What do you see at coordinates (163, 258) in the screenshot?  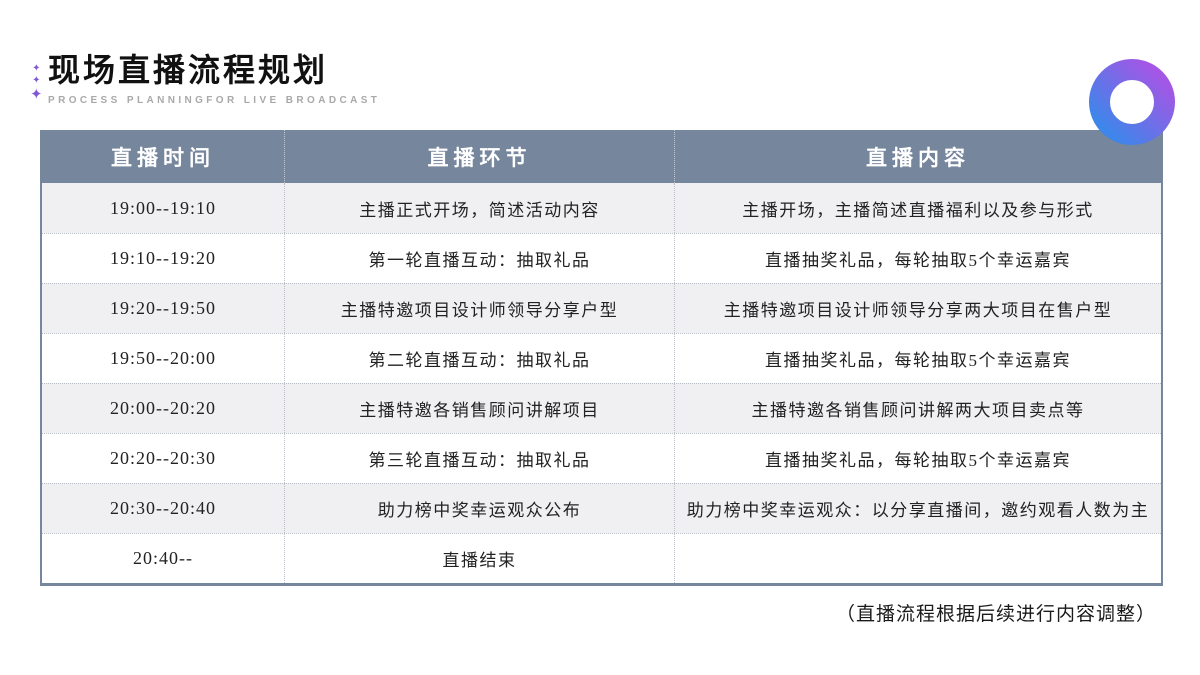 I see `cell-time: 19:10--19:20` at bounding box center [163, 258].